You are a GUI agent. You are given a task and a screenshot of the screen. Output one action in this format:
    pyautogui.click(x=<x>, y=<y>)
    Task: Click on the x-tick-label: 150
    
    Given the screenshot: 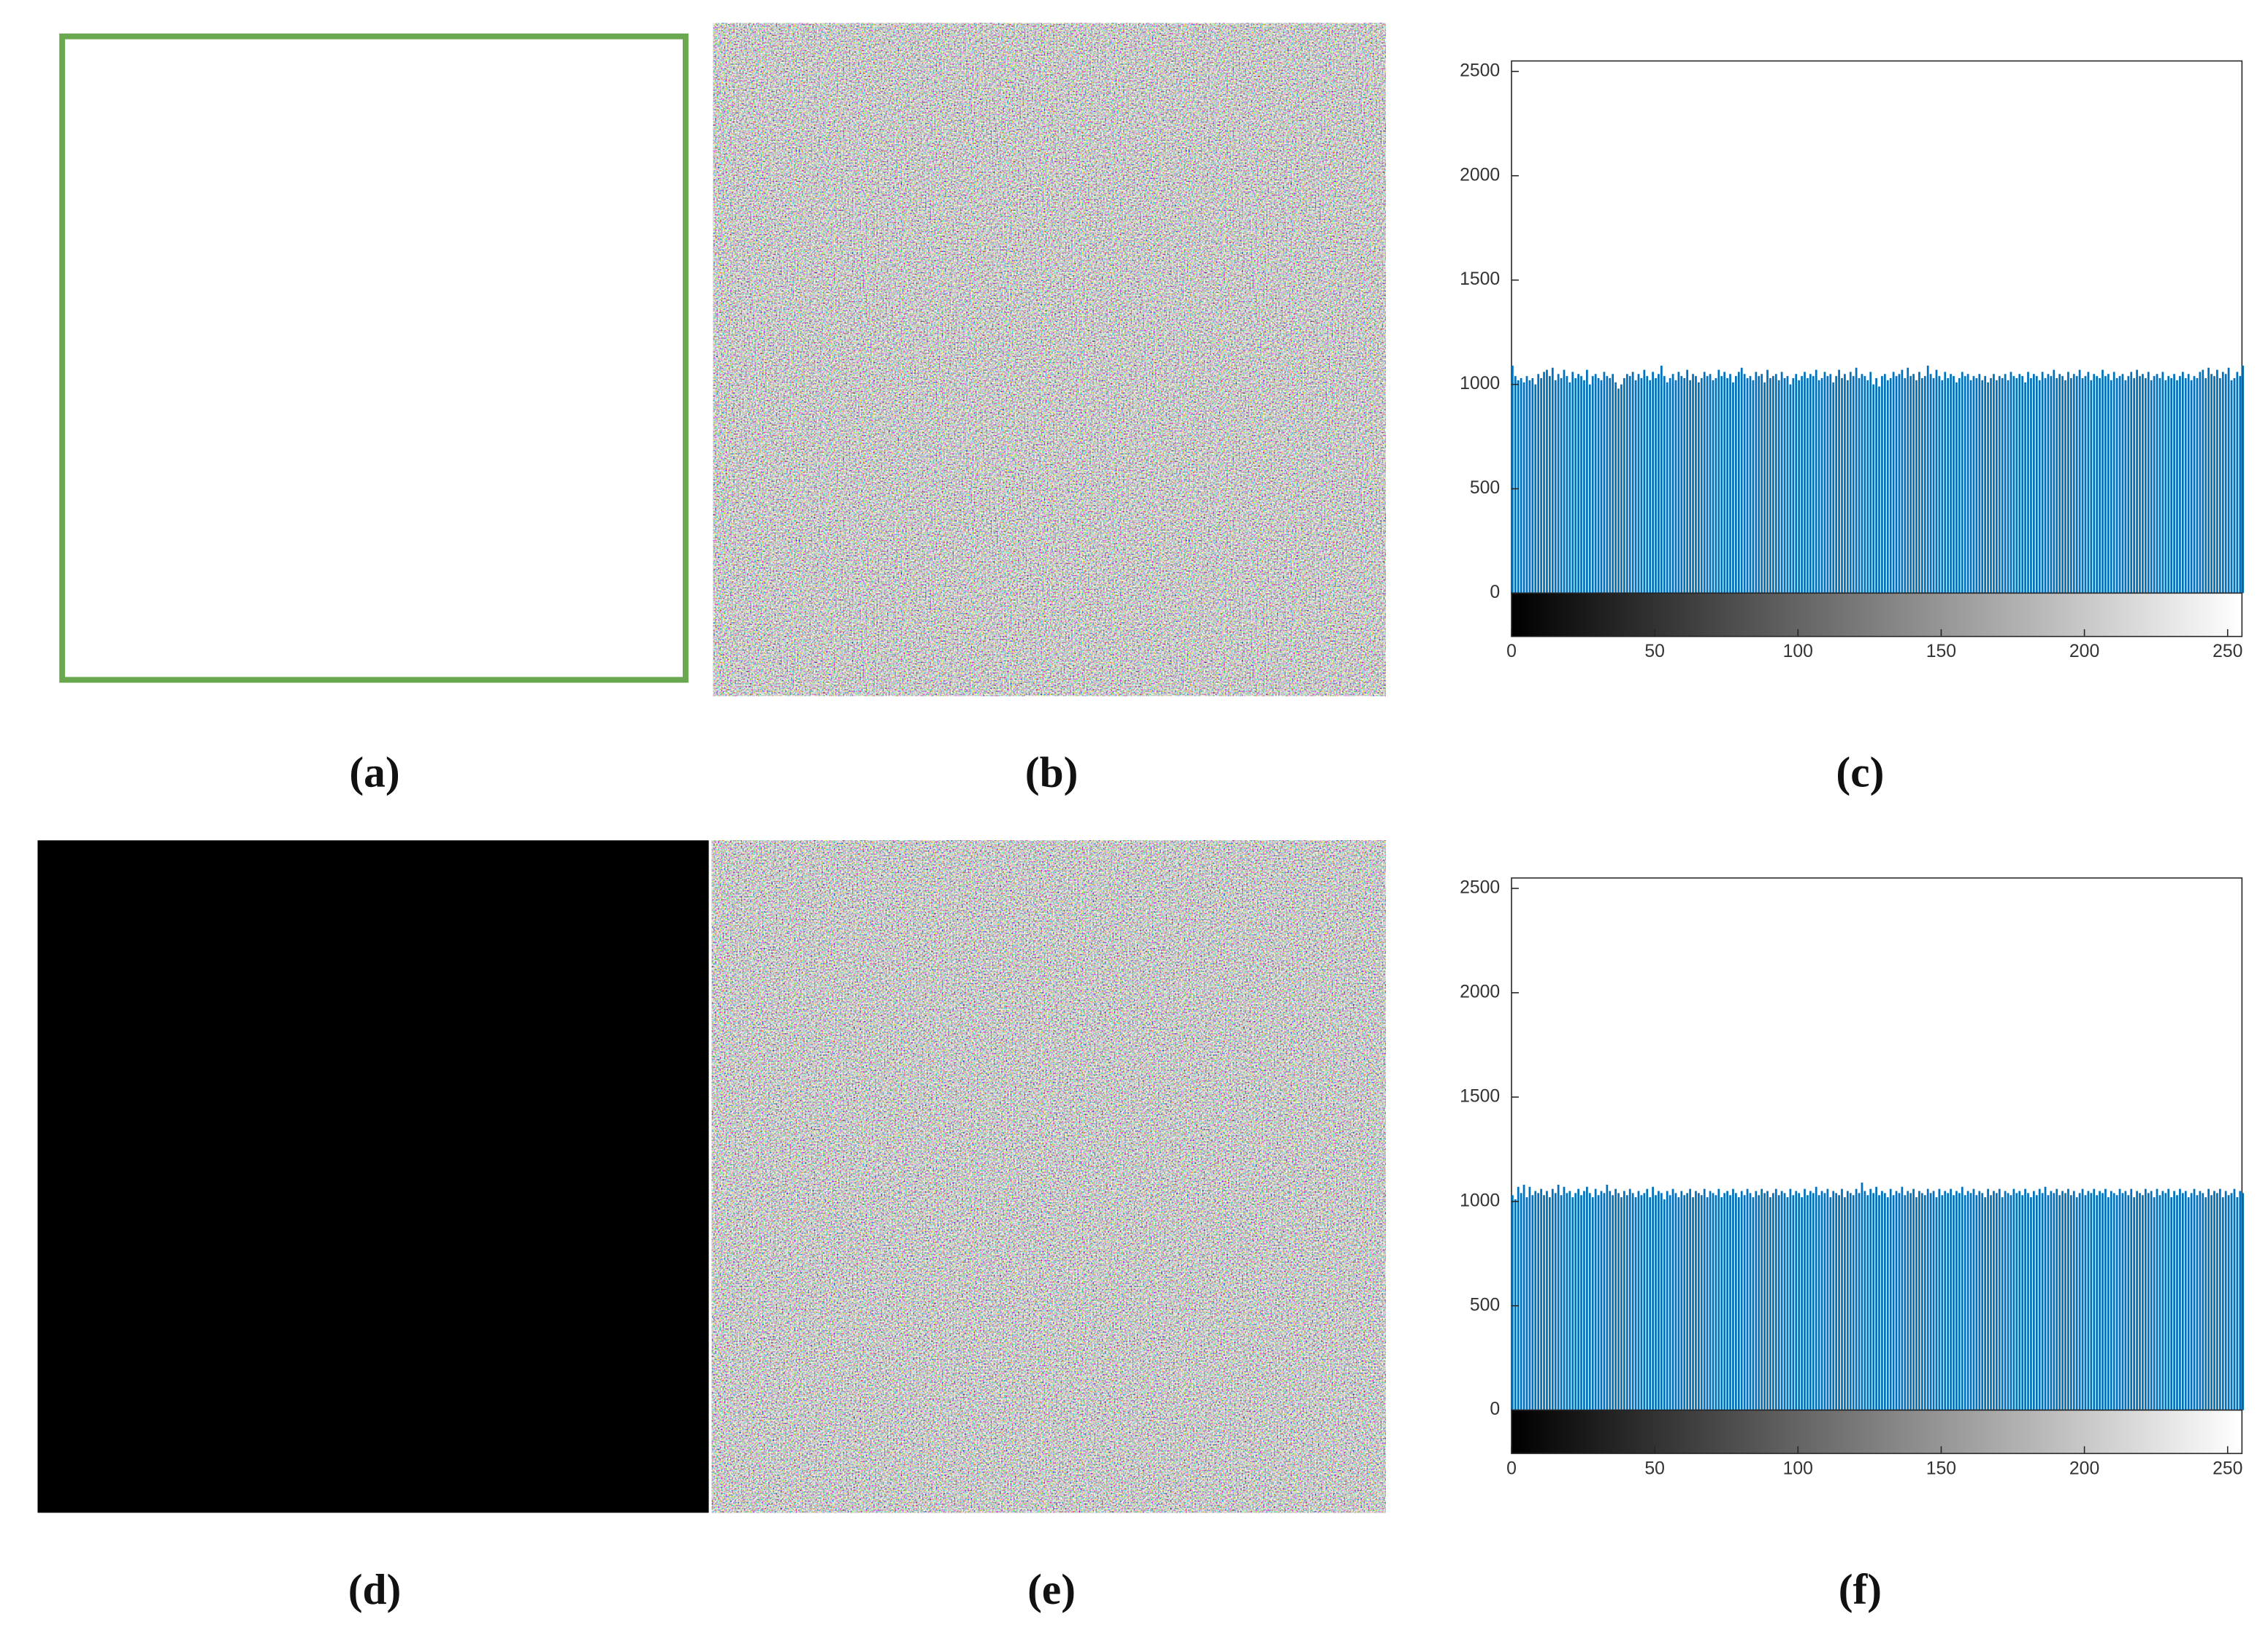 What is the action you would take?
    pyautogui.click(x=1941, y=651)
    